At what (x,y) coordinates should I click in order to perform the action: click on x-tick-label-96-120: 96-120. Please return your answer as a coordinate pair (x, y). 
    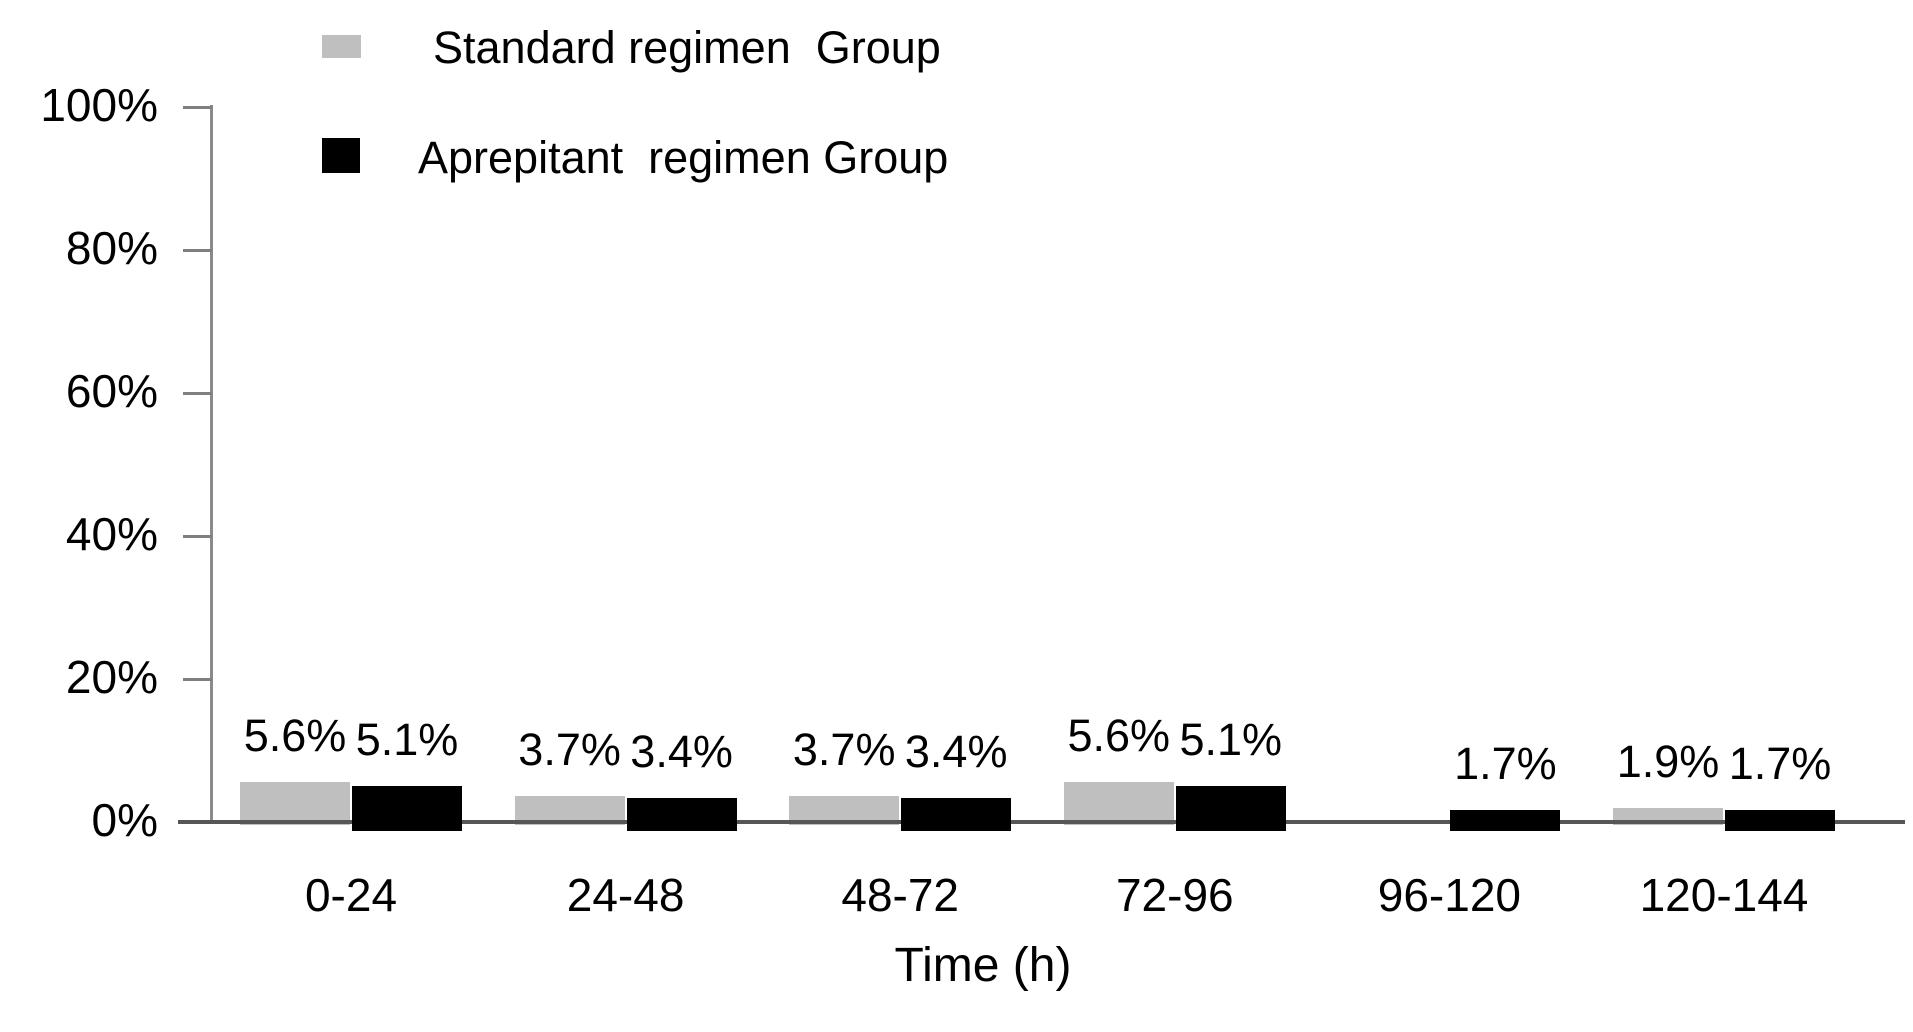
    Looking at the image, I should click on (1449, 895).